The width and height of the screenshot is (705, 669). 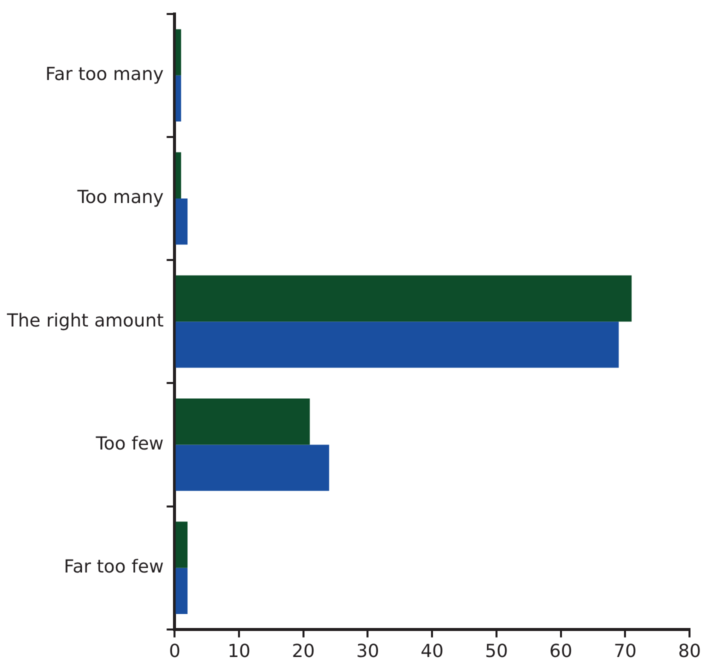 What do you see at coordinates (689, 651) in the screenshot?
I see `x-tick-label: 80` at bounding box center [689, 651].